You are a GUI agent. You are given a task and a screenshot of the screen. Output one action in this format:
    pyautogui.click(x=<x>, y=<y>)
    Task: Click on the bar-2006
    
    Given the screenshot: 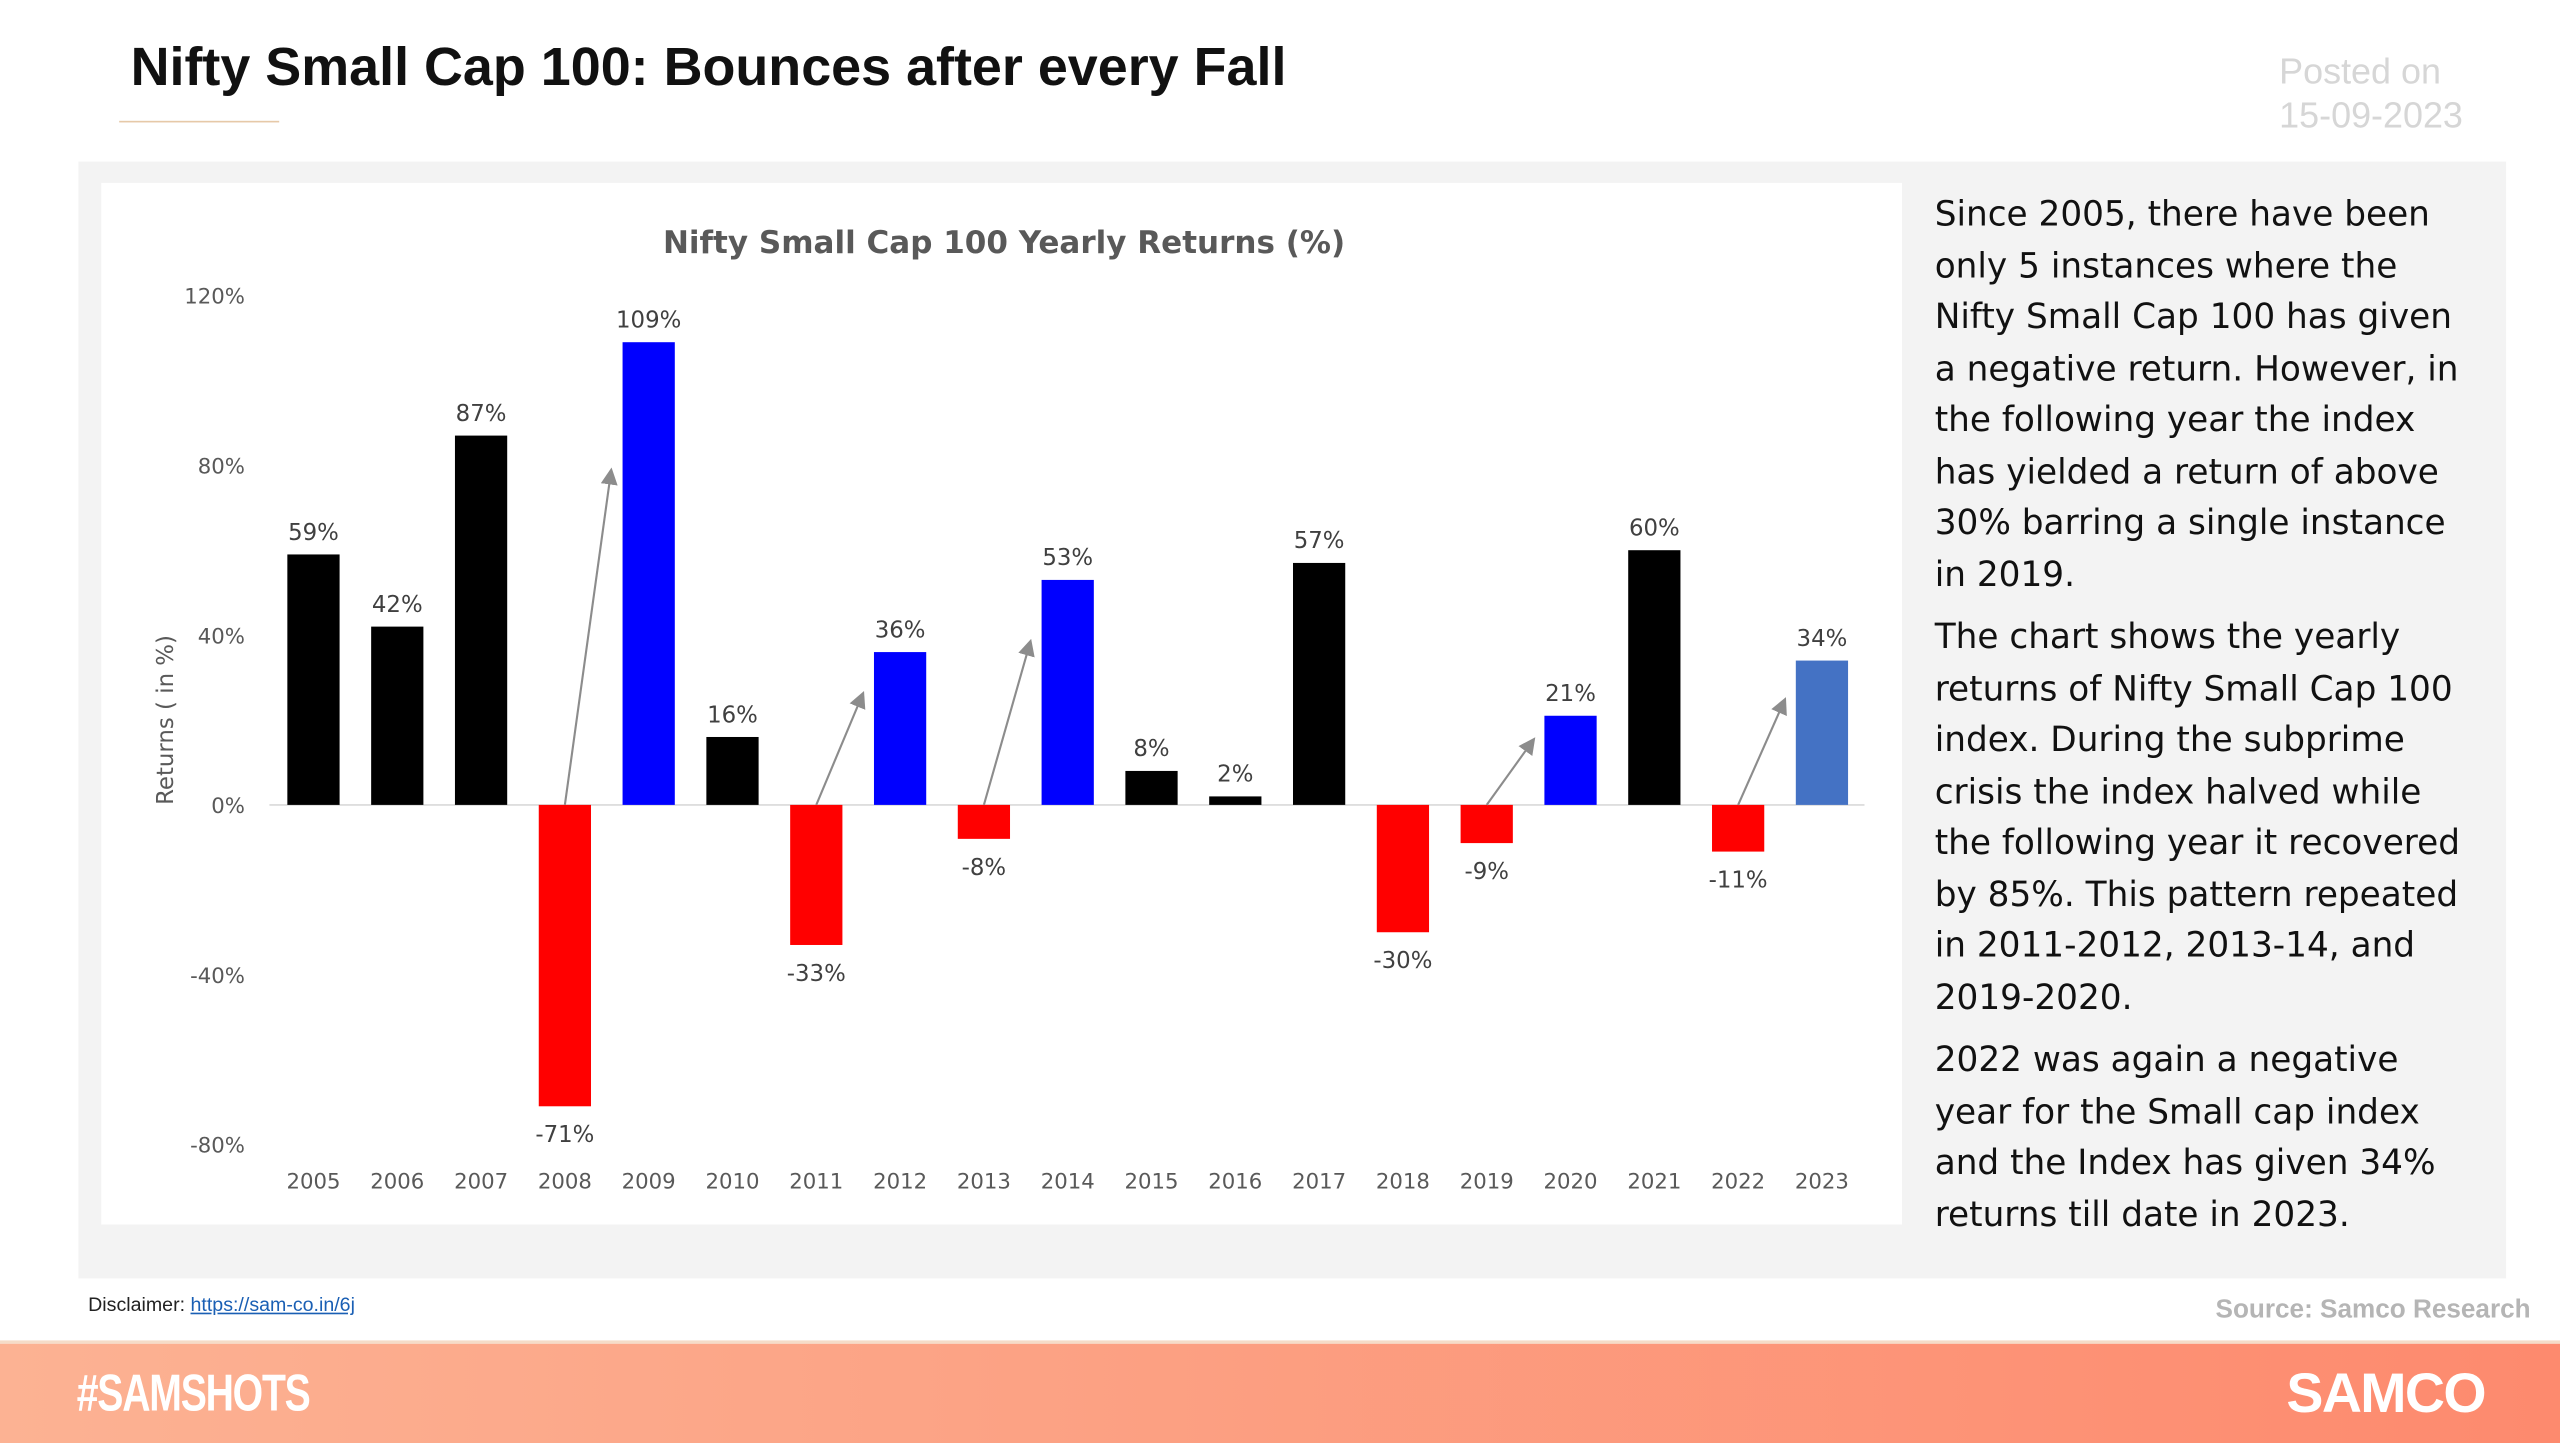 What is the action you would take?
    pyautogui.click(x=397, y=715)
    